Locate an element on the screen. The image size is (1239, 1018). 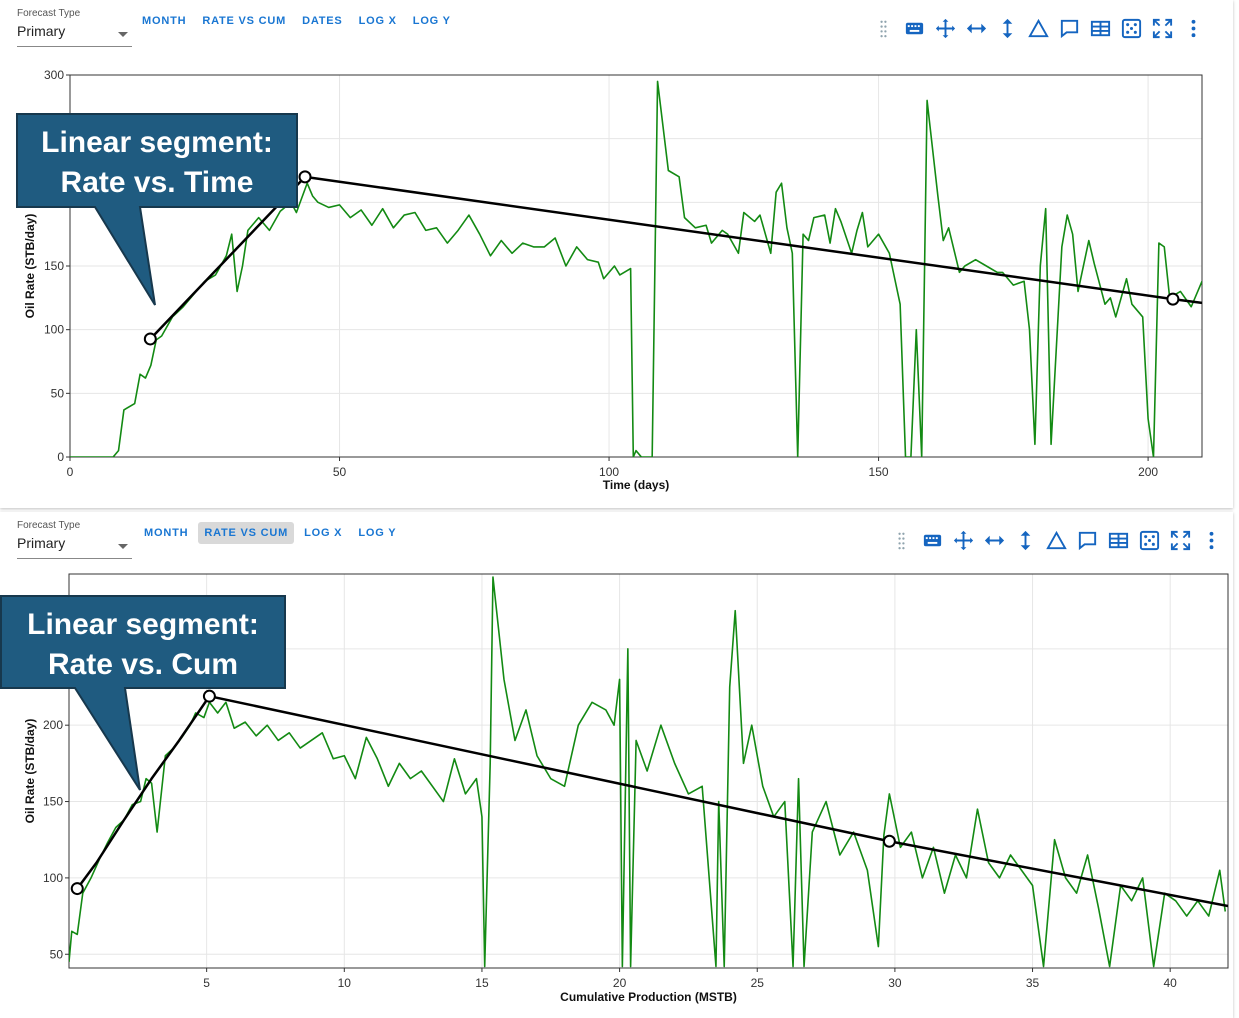
button-group: MONTH RATE VS CUM DATES LOG X LOG Y is located at coordinates (296, 21).